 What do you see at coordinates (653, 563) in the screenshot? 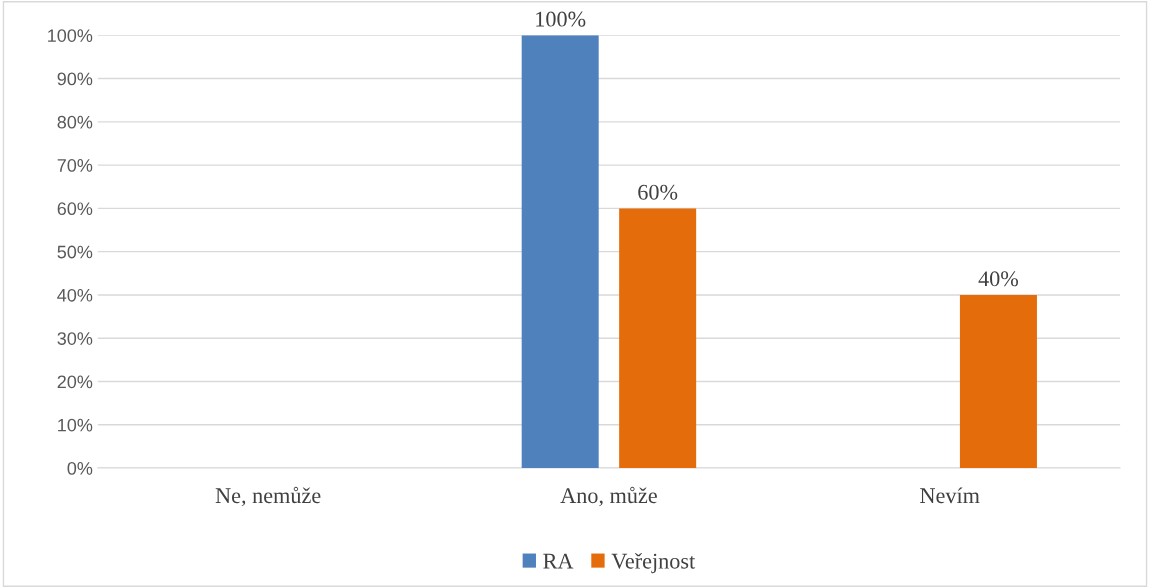
I see `legend-label: Veřejnost` at bounding box center [653, 563].